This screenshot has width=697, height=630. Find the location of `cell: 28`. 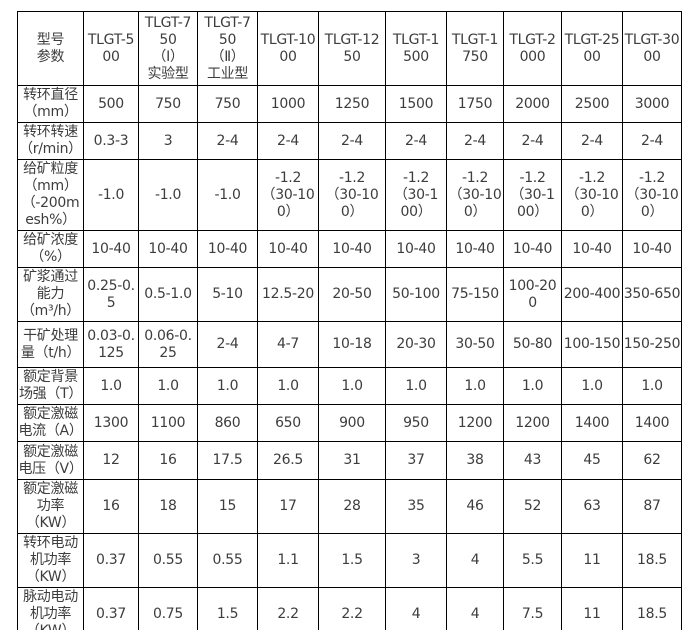

cell: 28 is located at coordinates (352, 506).